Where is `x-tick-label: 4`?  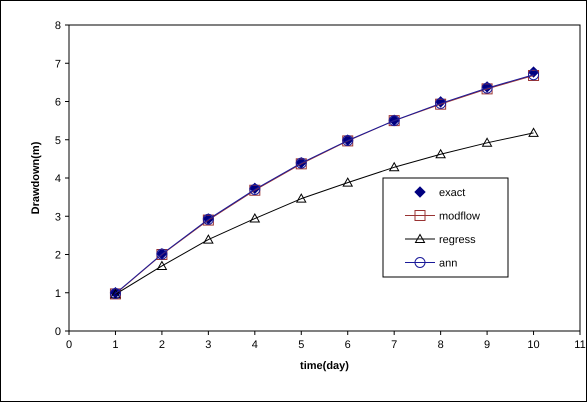
x-tick-label: 4 is located at coordinates (255, 345).